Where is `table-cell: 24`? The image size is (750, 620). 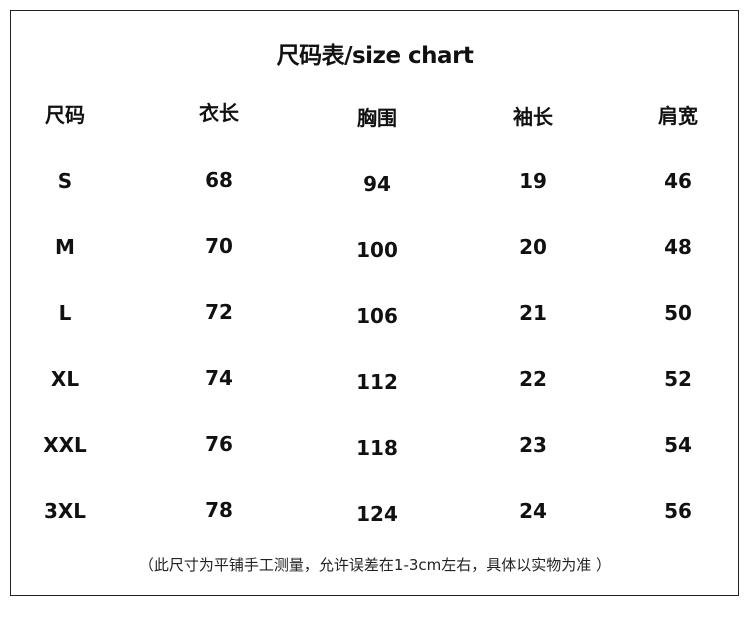 table-cell: 24 is located at coordinates (533, 511).